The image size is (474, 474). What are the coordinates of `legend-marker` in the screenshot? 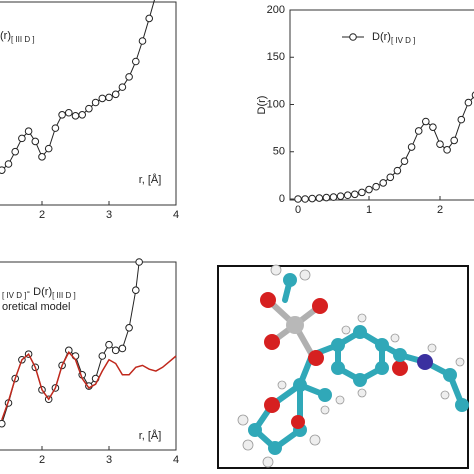 It's located at (353, 37).